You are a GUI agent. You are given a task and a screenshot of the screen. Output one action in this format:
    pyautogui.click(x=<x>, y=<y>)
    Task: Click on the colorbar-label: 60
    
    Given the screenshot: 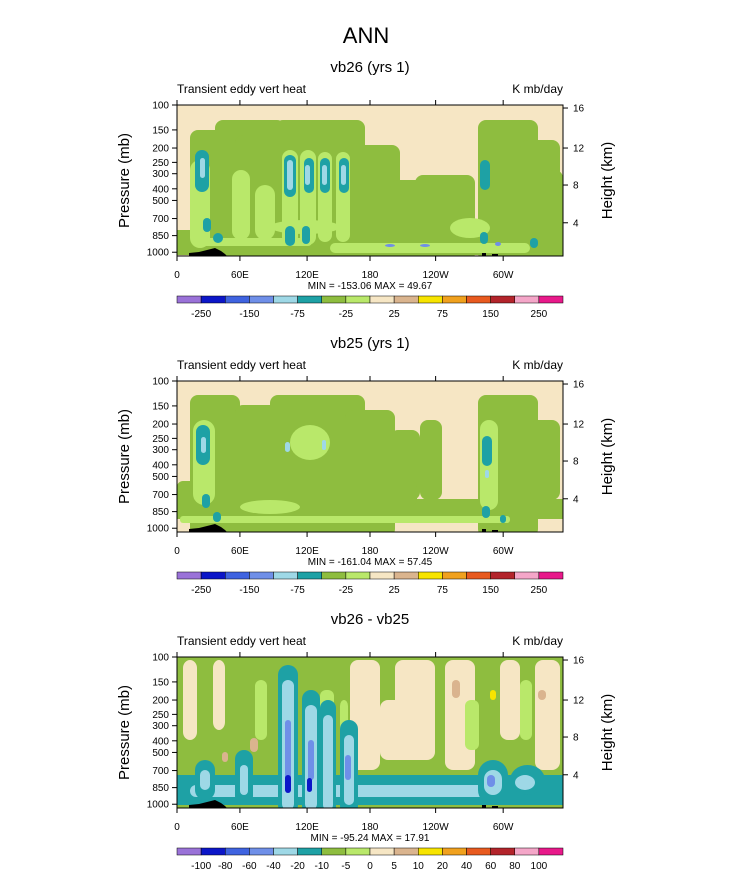 What is the action you would take?
    pyautogui.click(x=491, y=866)
    